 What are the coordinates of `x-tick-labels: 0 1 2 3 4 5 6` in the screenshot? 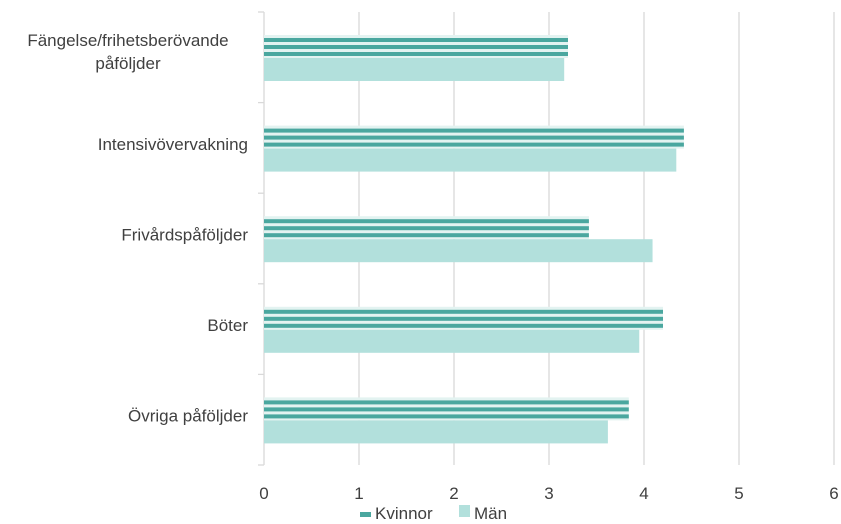 It's located at (548, 493).